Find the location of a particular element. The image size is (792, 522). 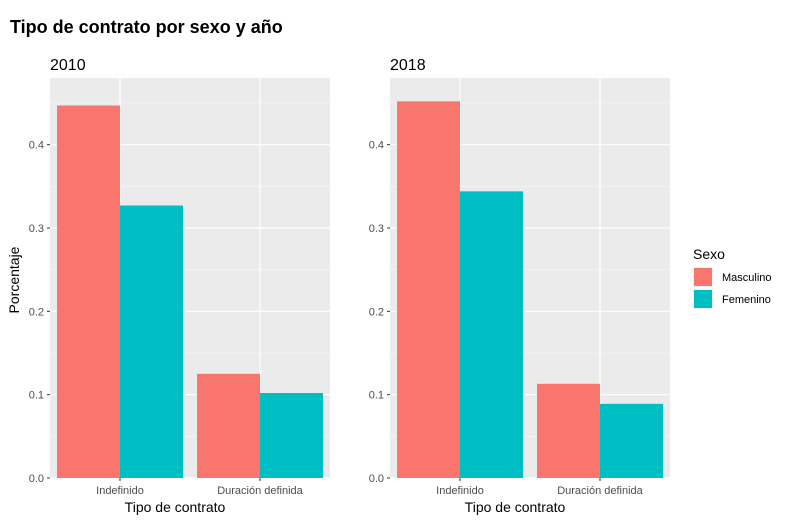

panel-title: 2010 is located at coordinates (68, 65).